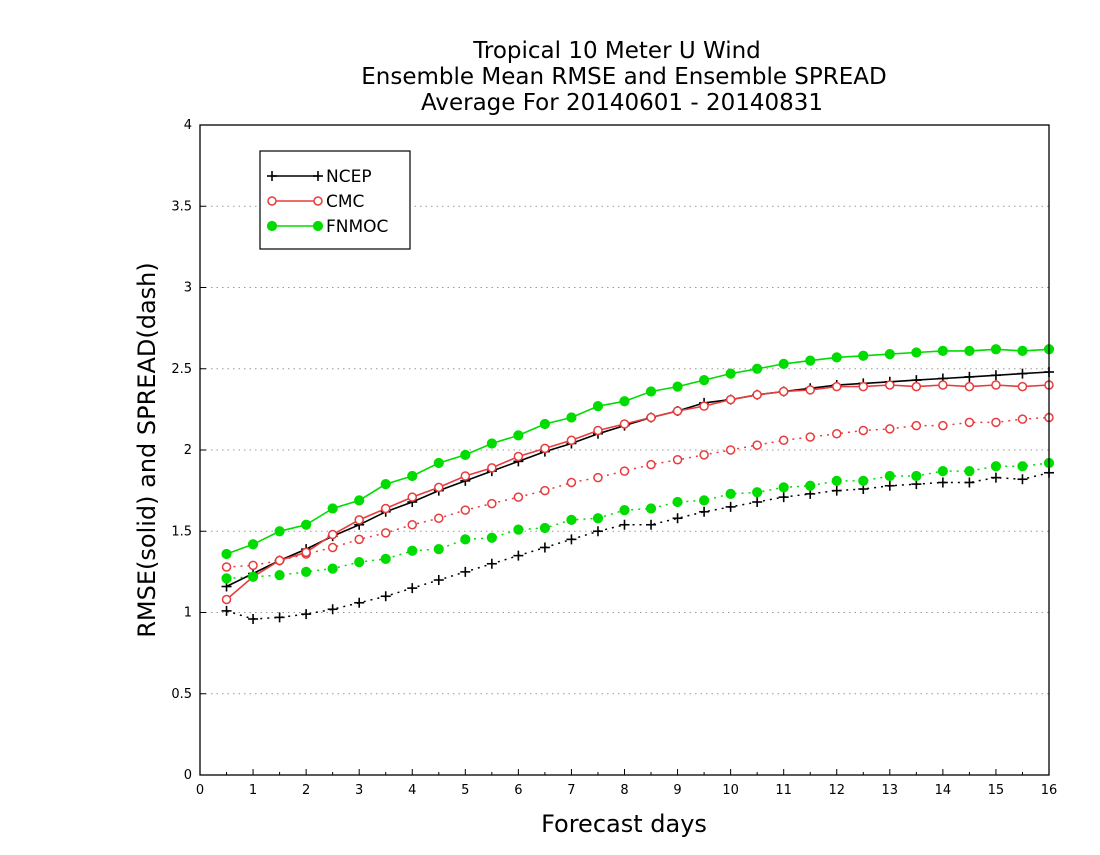 The height and width of the screenshot is (855, 1100). I want to click on legend-marker-fnmoc, so click(318, 226).